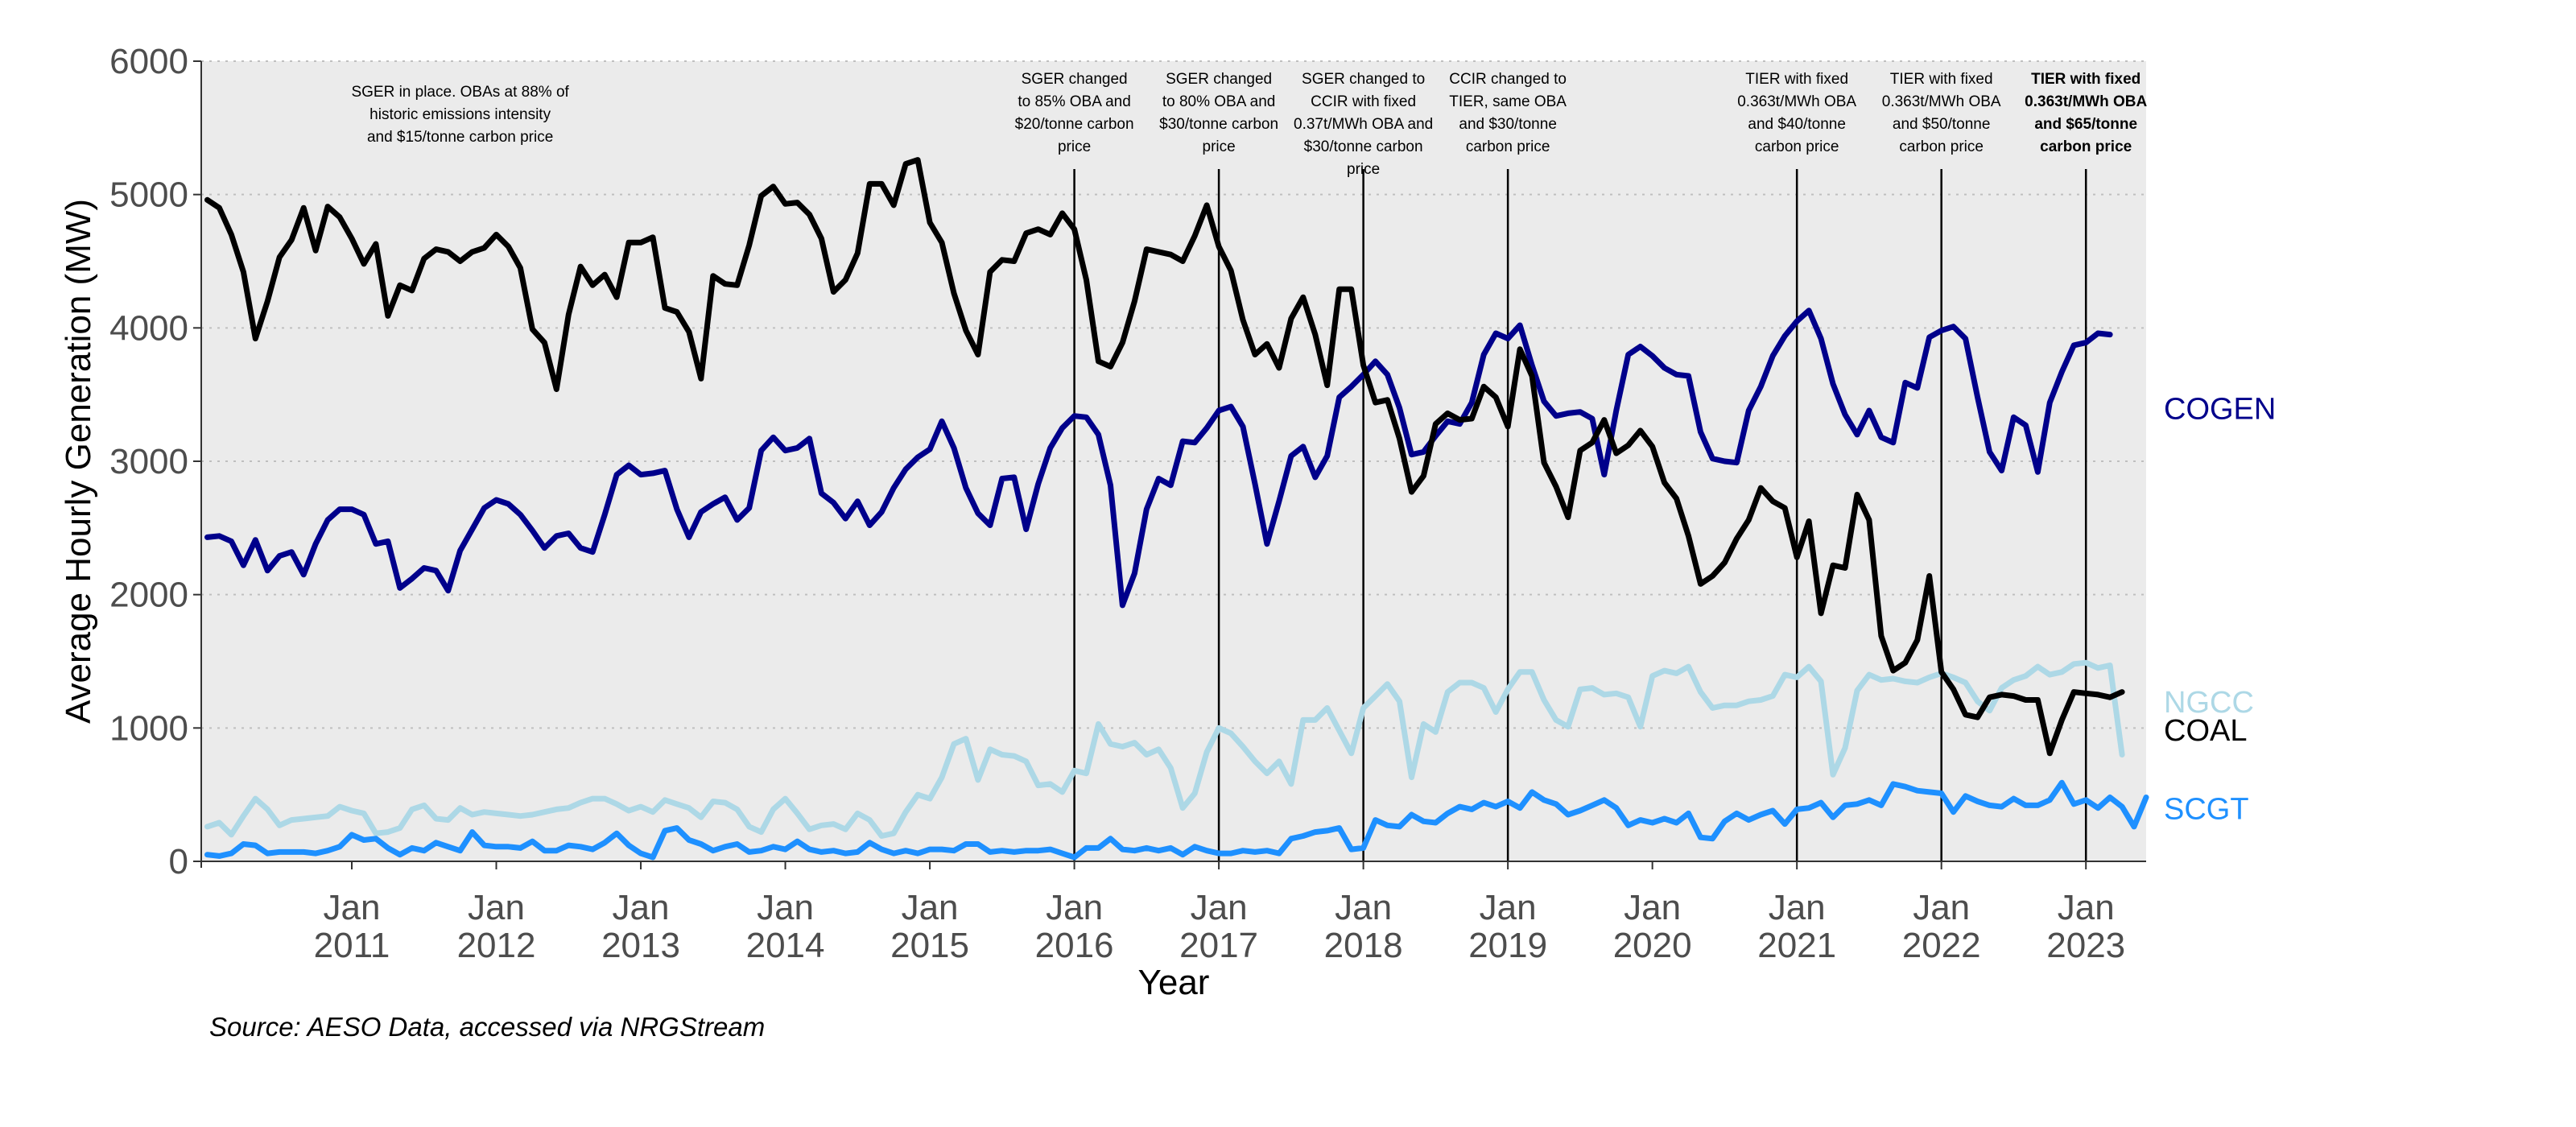 This screenshot has height=1127, width=2576. Describe the element at coordinates (1508, 79) in the screenshot. I see `annotation-4-line-0: CCIR changed to` at that location.